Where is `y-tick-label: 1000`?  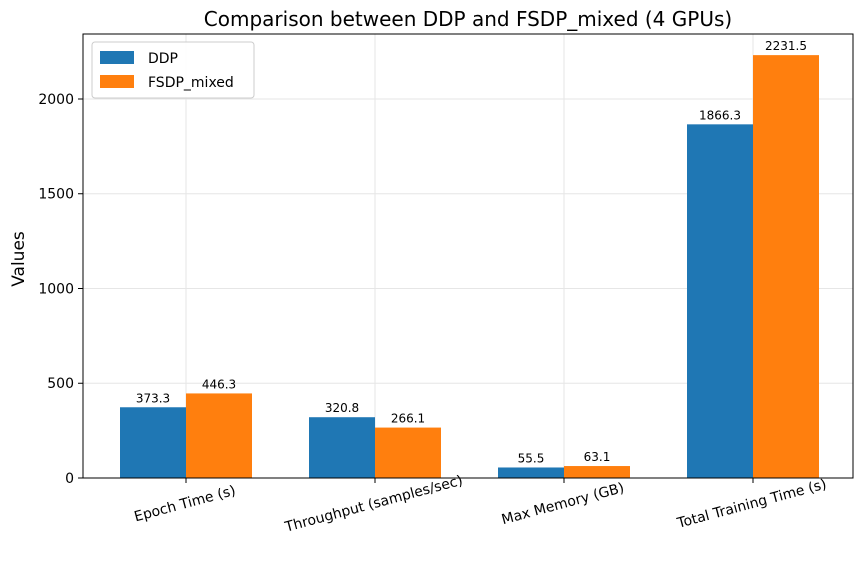
y-tick-label: 1000 is located at coordinates (56, 289).